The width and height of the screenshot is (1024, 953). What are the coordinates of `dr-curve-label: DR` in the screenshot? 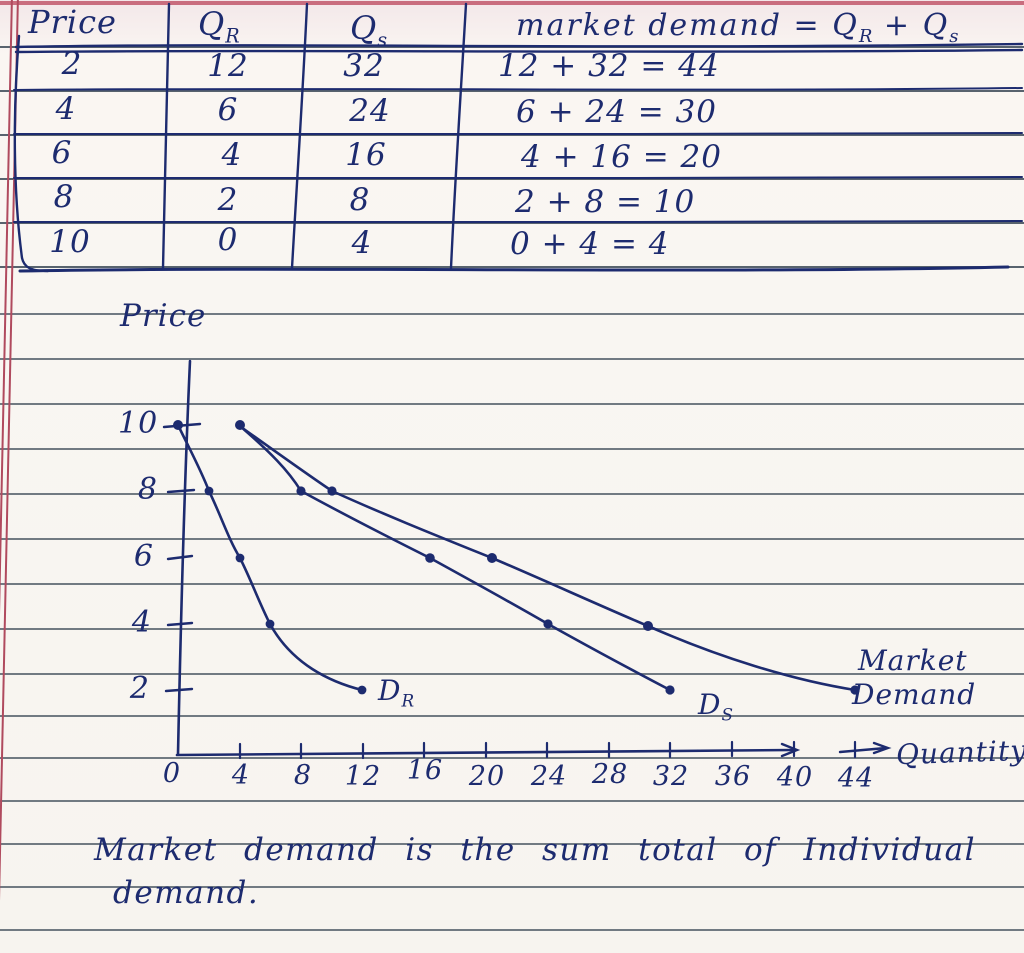 It's located at (396, 692).